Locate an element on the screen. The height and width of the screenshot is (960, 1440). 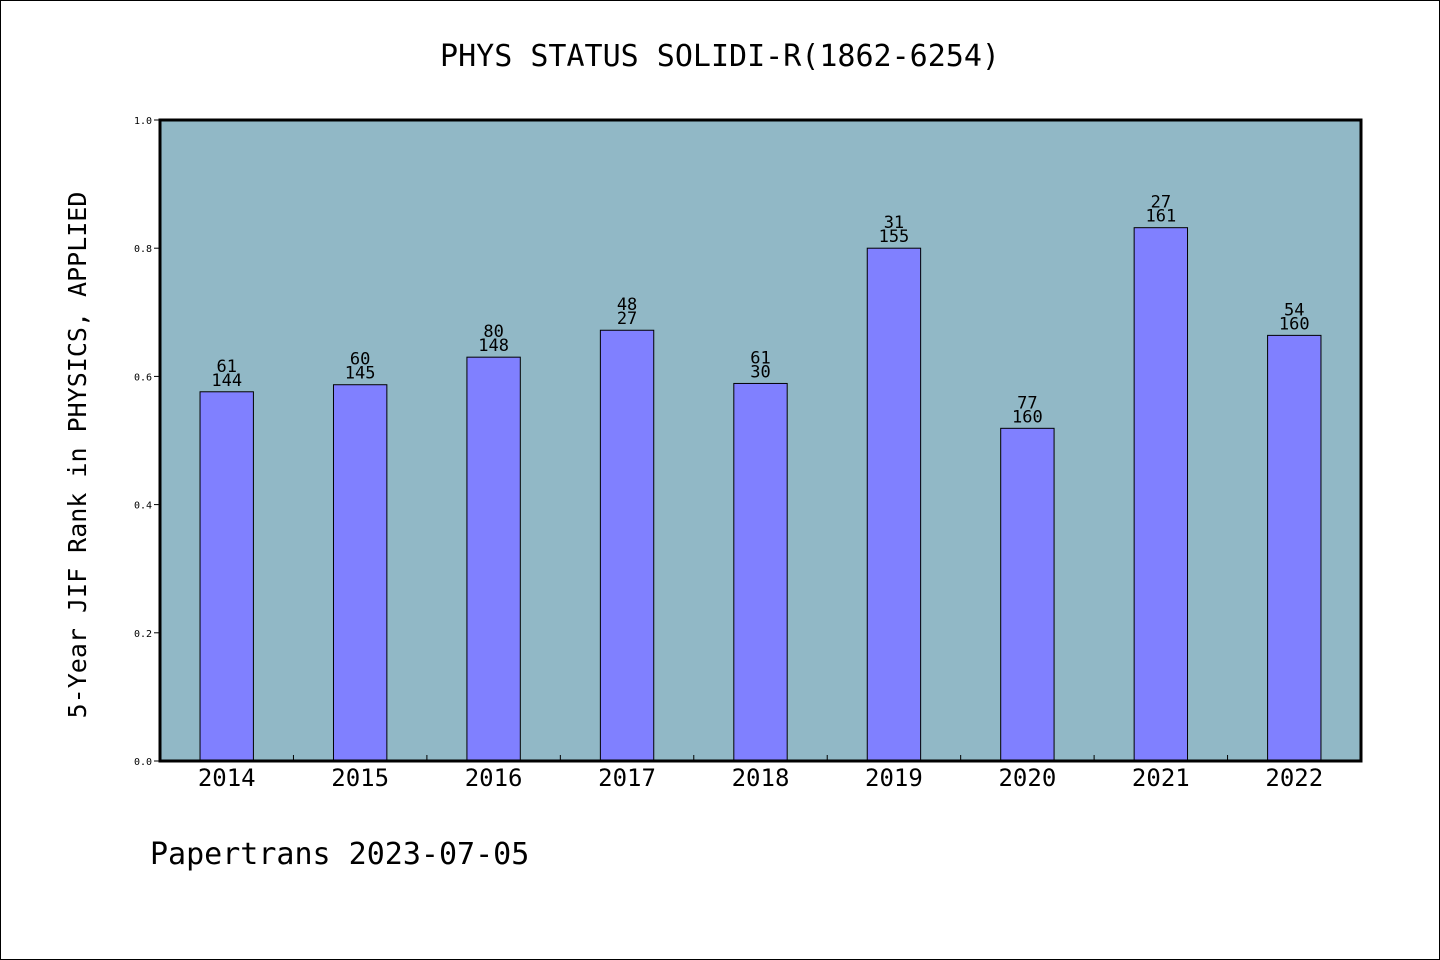
bar-rank-label: 27 is located at coordinates (1161, 203).